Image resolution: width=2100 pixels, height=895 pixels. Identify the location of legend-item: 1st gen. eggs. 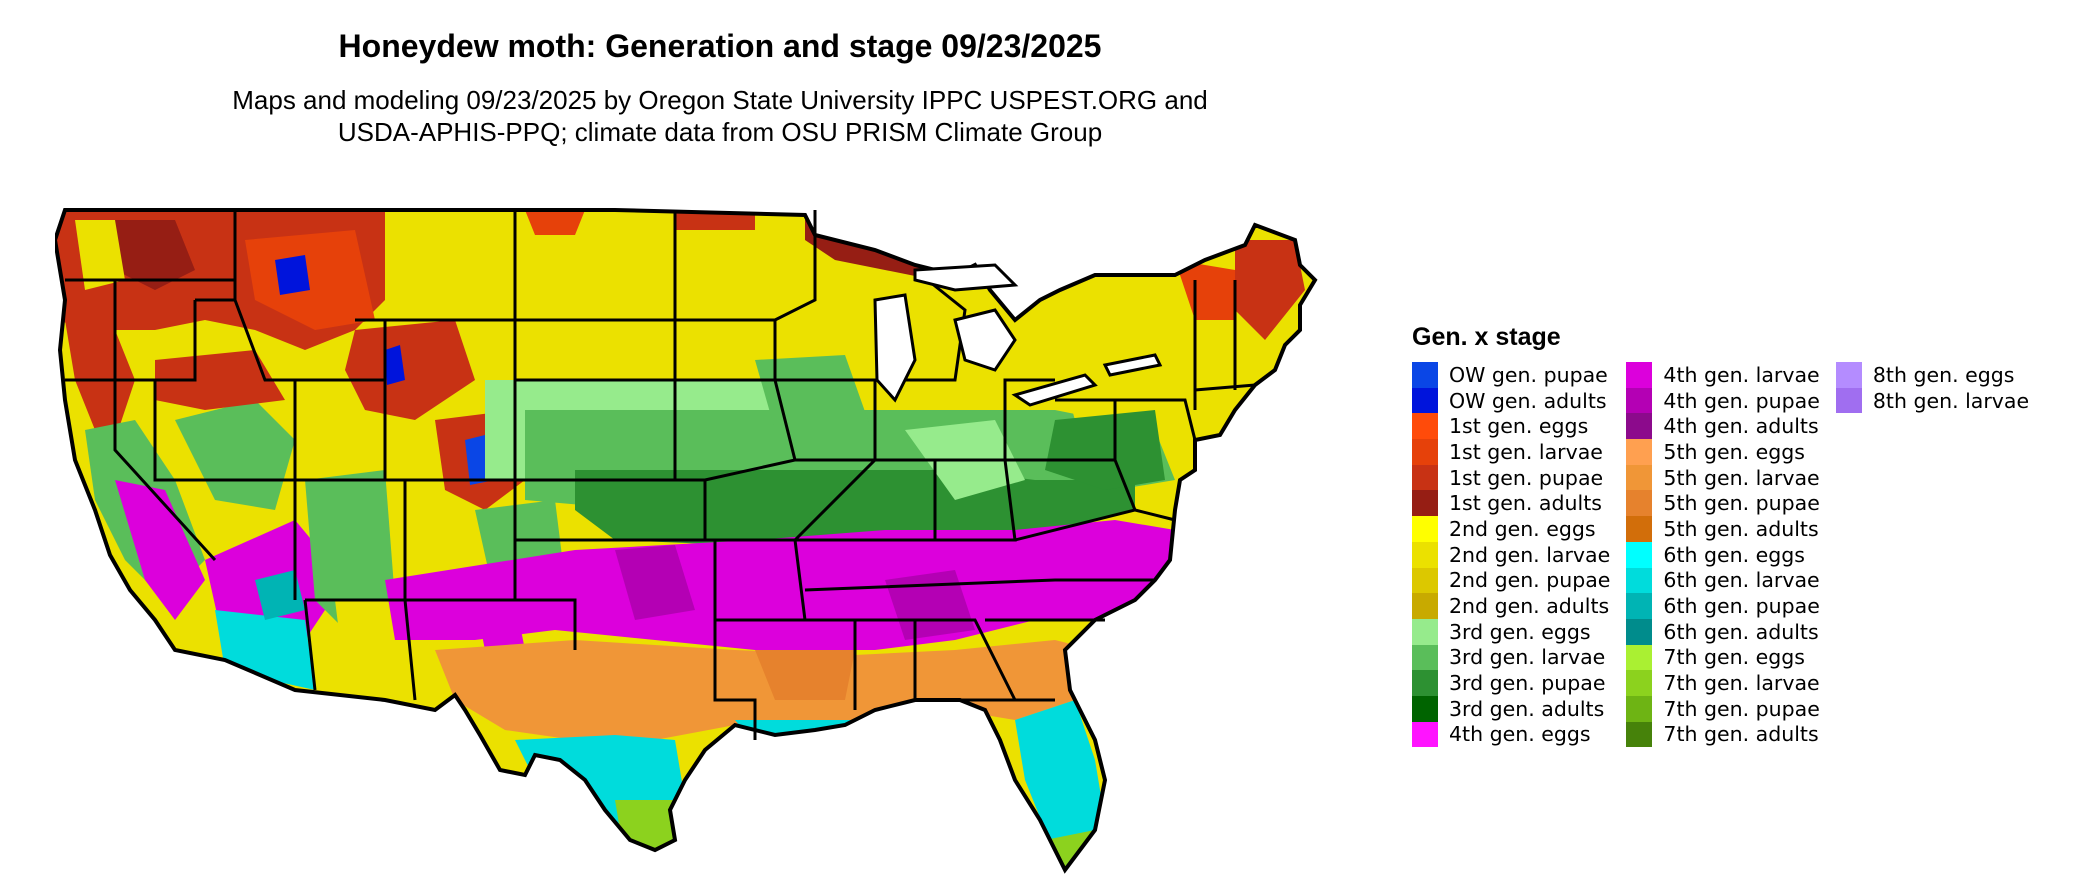
(1511, 426).